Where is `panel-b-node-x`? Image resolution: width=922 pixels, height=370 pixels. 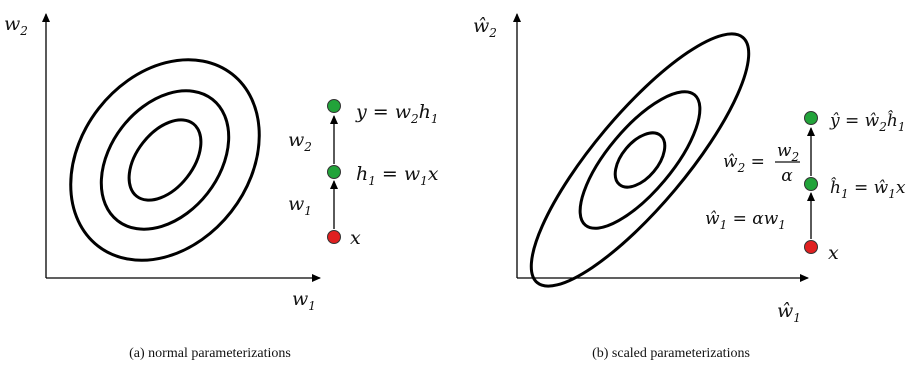
panel-b-node-x is located at coordinates (811, 247).